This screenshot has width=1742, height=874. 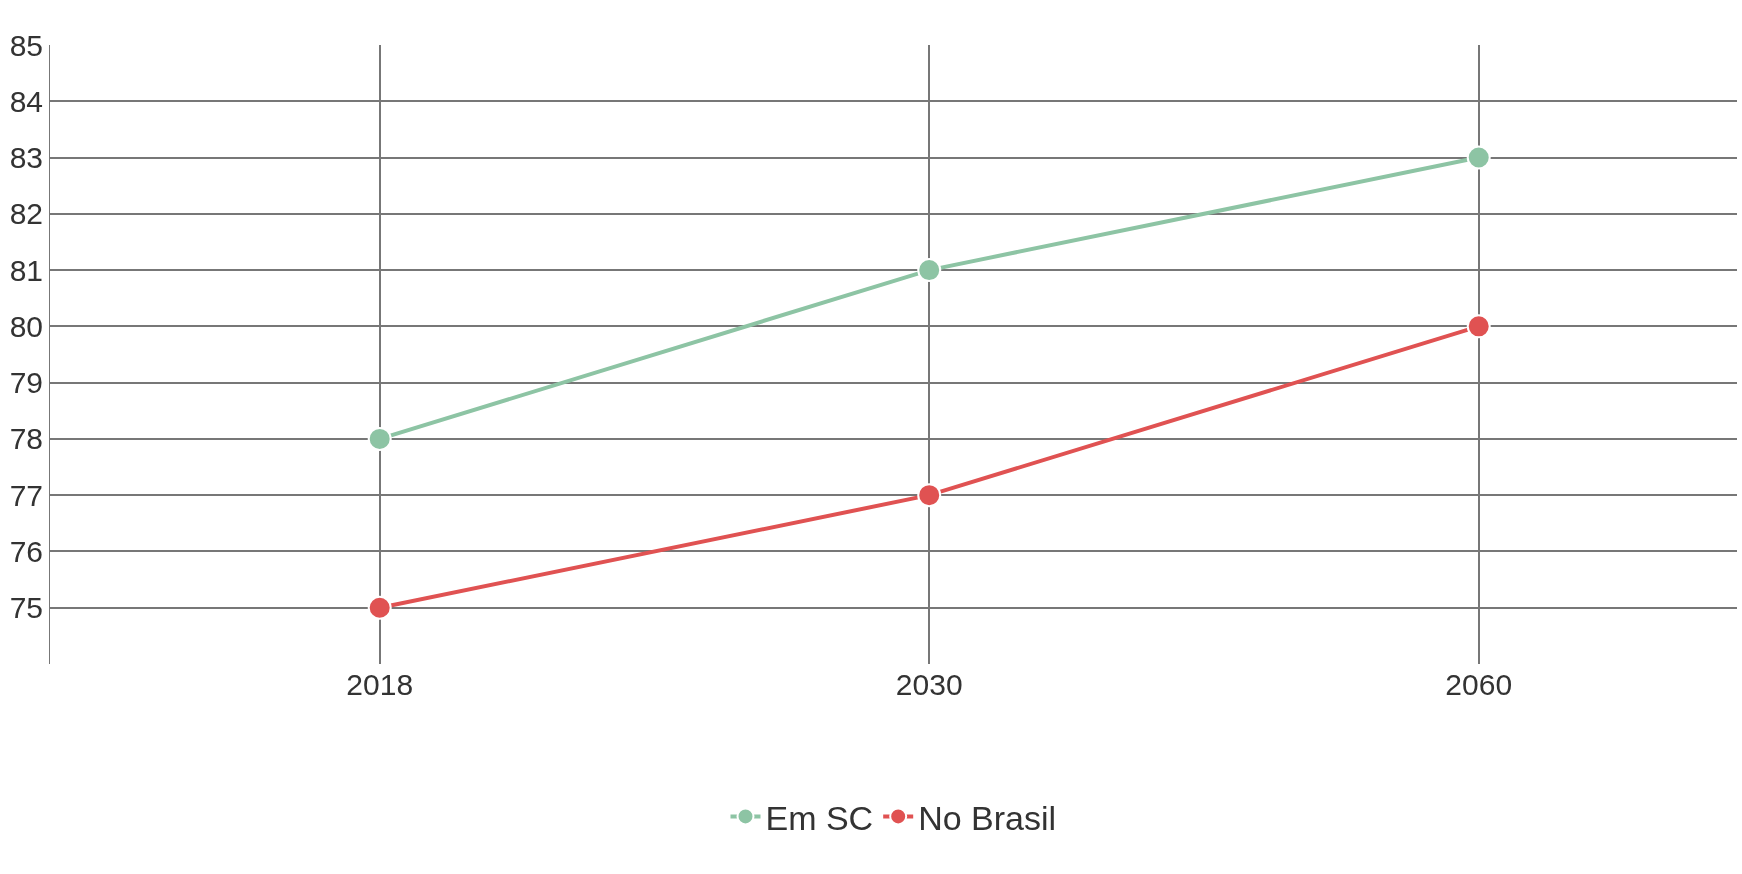 I want to click on x-tick-label: 2060, so click(x=1479, y=684).